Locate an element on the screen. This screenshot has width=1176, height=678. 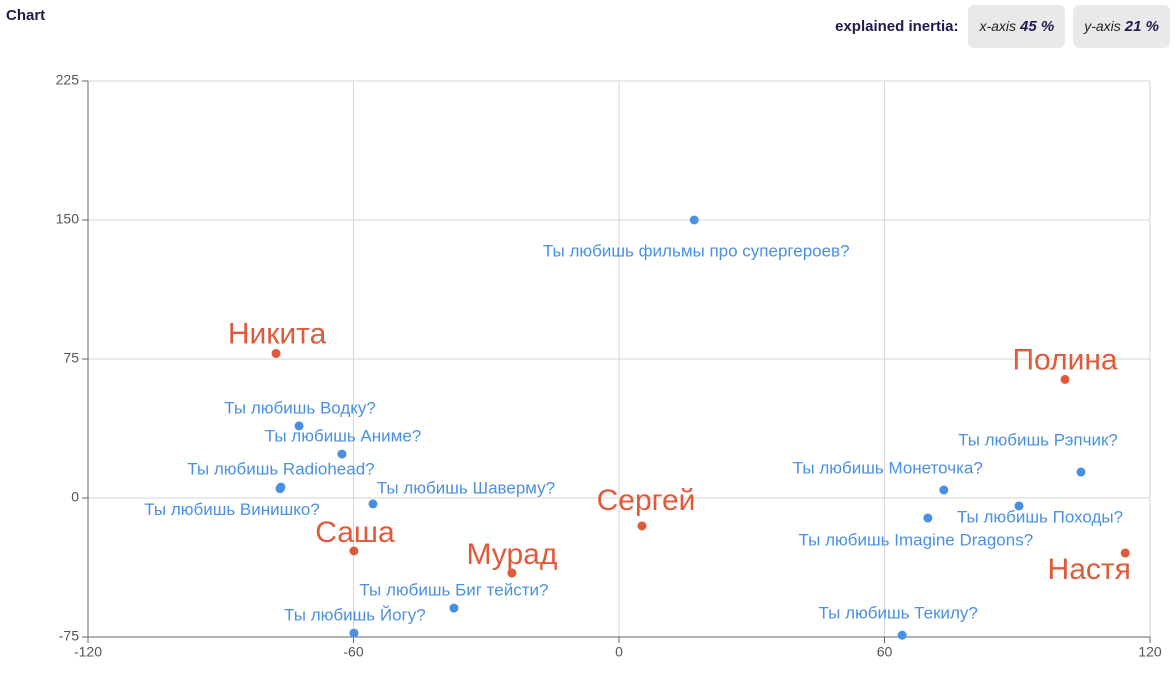
point-label: Ты любишь Походы? is located at coordinates (1040, 516).